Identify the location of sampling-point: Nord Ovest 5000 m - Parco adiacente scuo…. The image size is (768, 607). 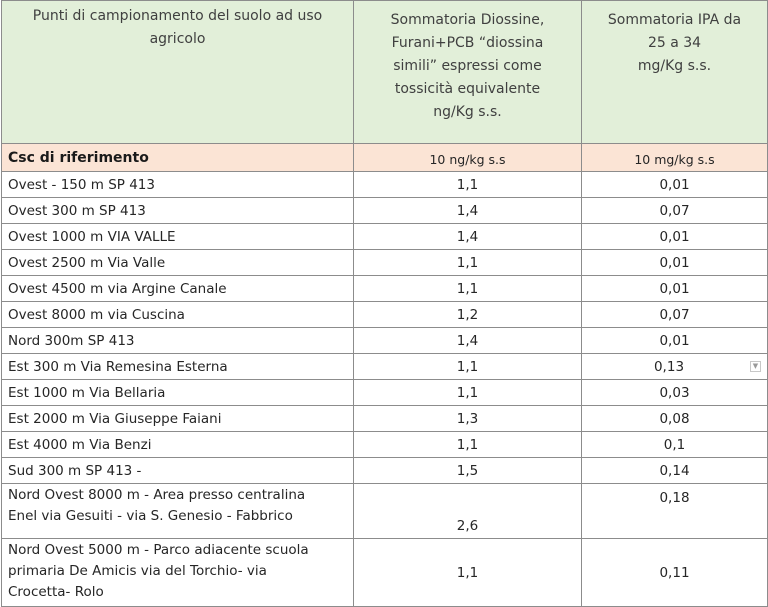
(177, 572).